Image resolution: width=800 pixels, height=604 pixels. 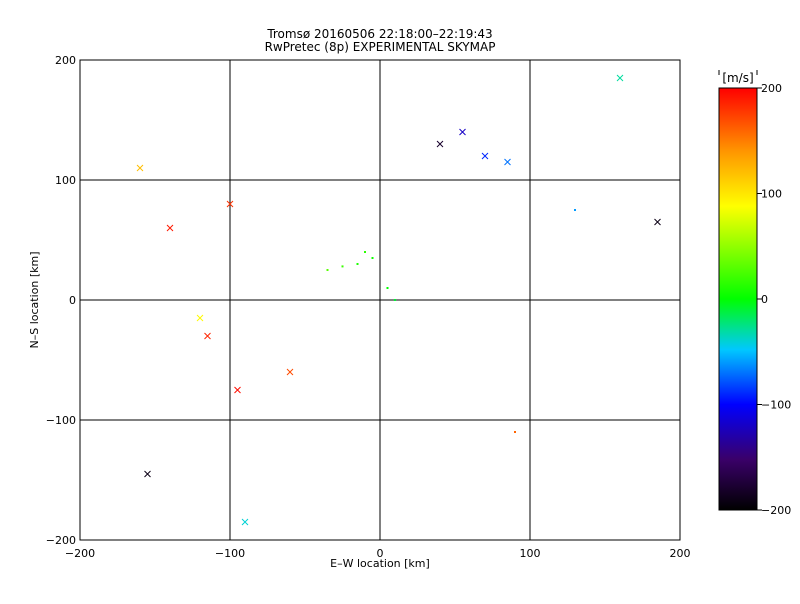 I want to click on colorbar-label: [m/s], so click(x=737, y=78).